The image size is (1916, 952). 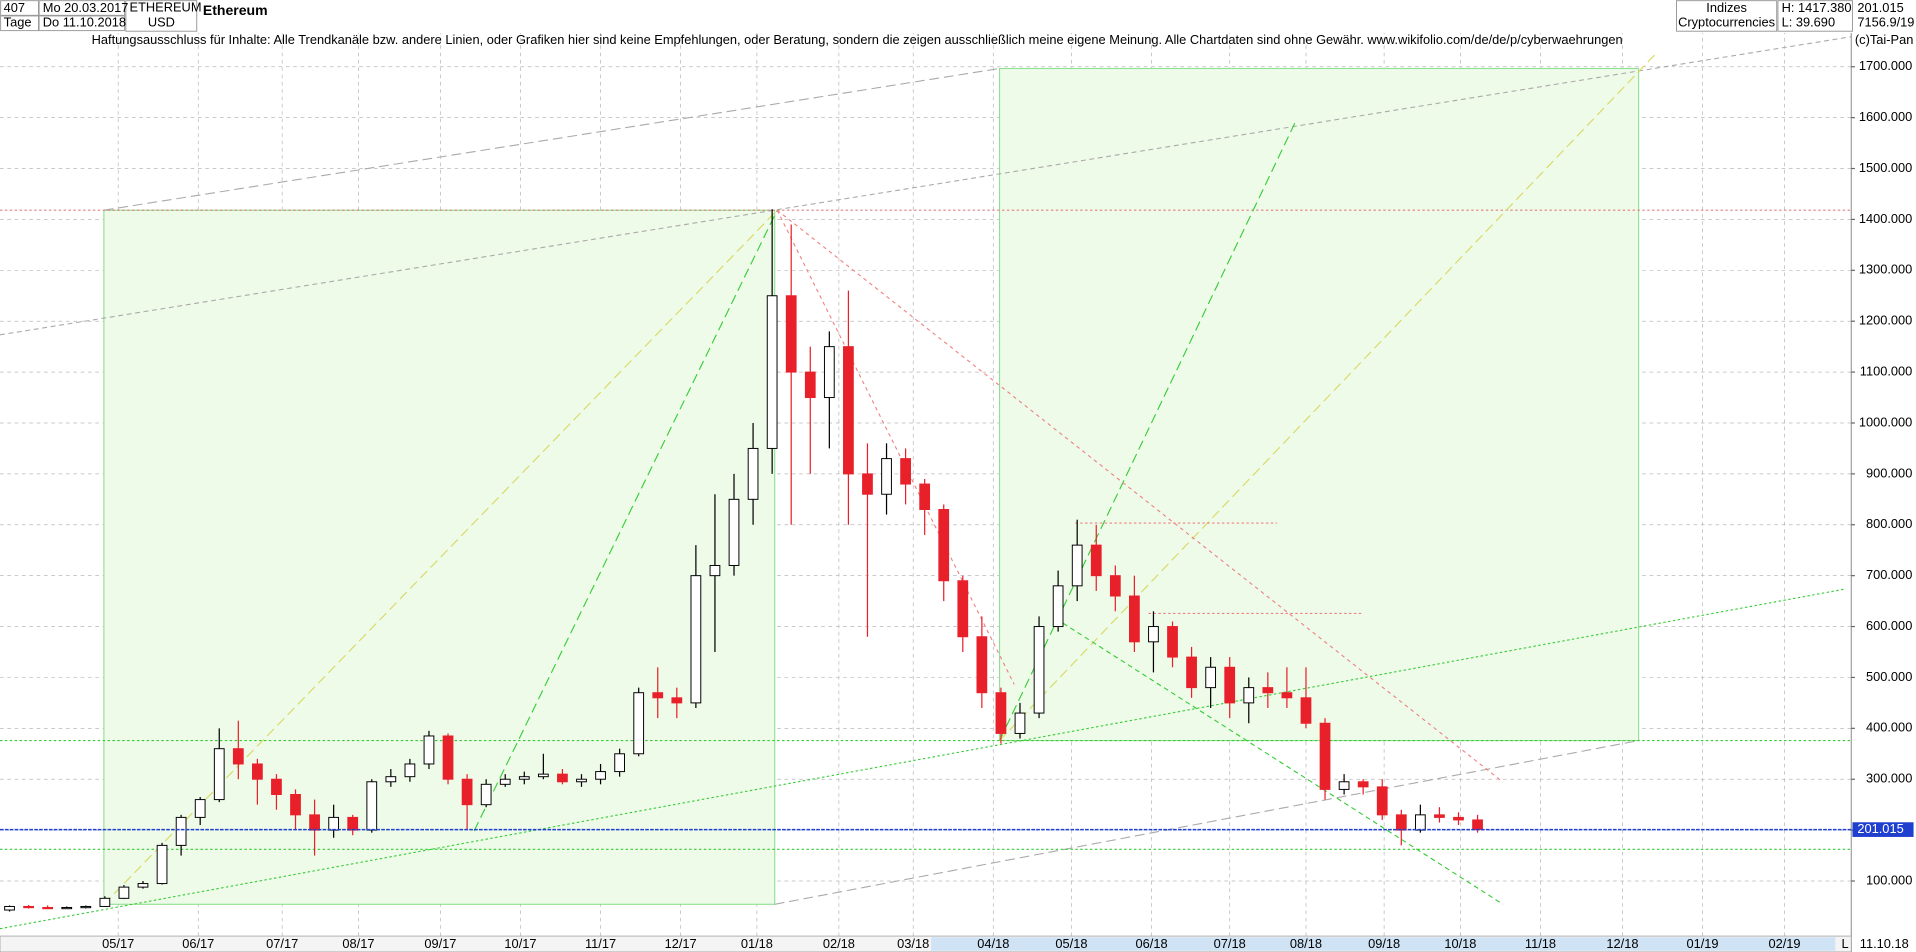 What do you see at coordinates (86, 7) in the screenshot?
I see `start-date: Mo 20.03.2017` at bounding box center [86, 7].